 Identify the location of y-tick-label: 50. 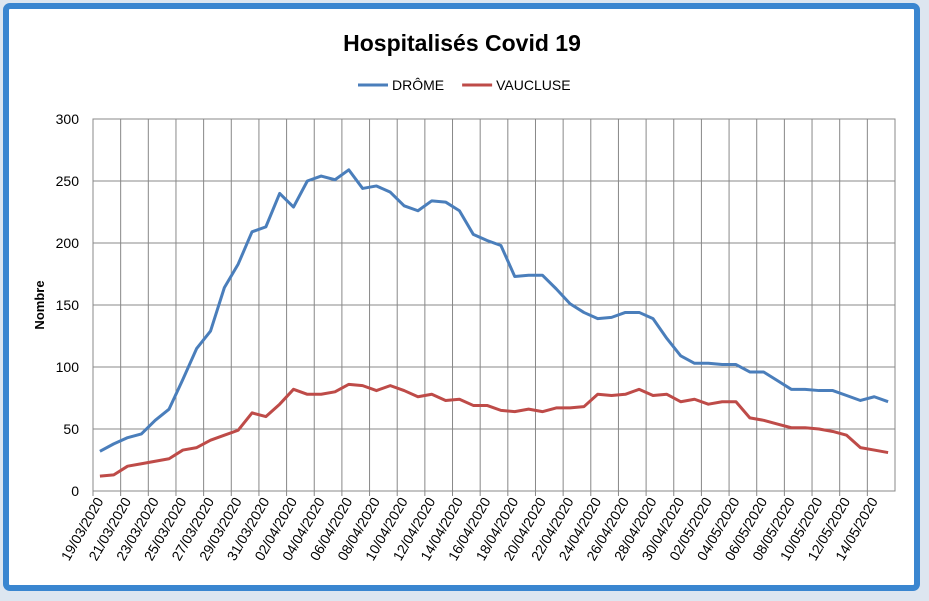
(71, 429).